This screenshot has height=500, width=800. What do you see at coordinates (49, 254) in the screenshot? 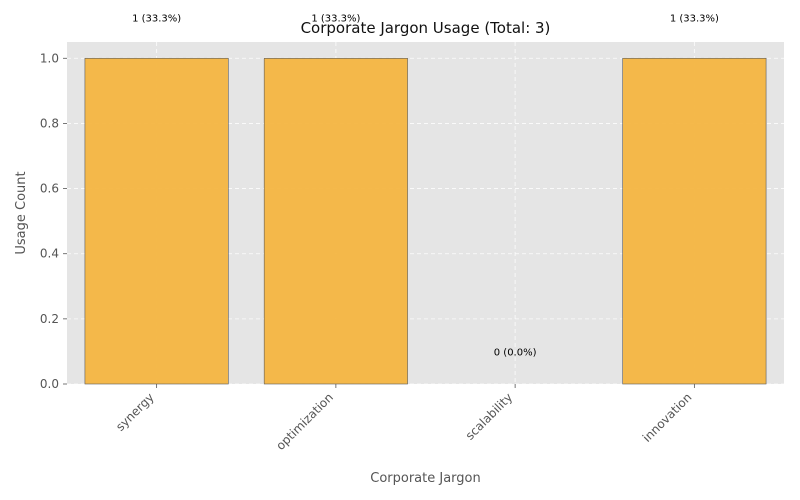
I see `y-tick-label: 0.4` at bounding box center [49, 254].